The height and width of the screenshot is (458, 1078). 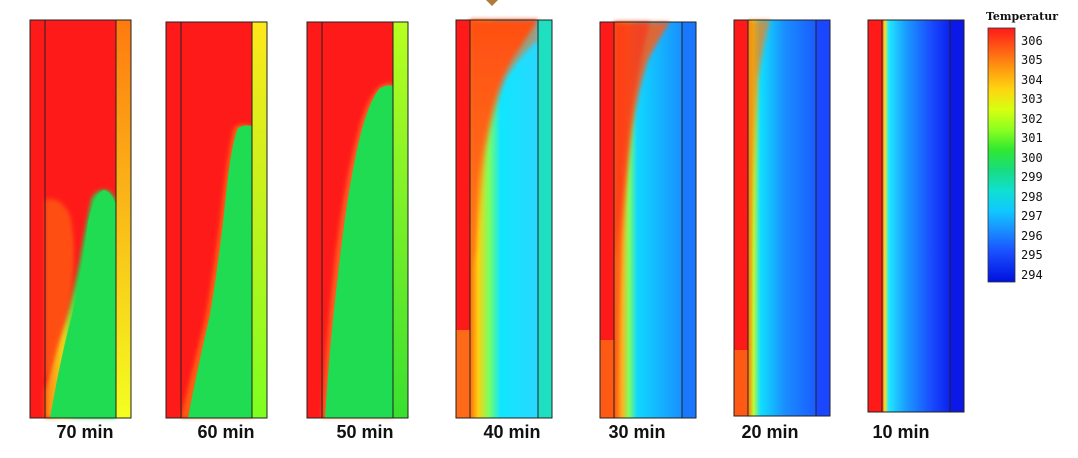 I want to click on legend-colorbar, so click(x=1001, y=155).